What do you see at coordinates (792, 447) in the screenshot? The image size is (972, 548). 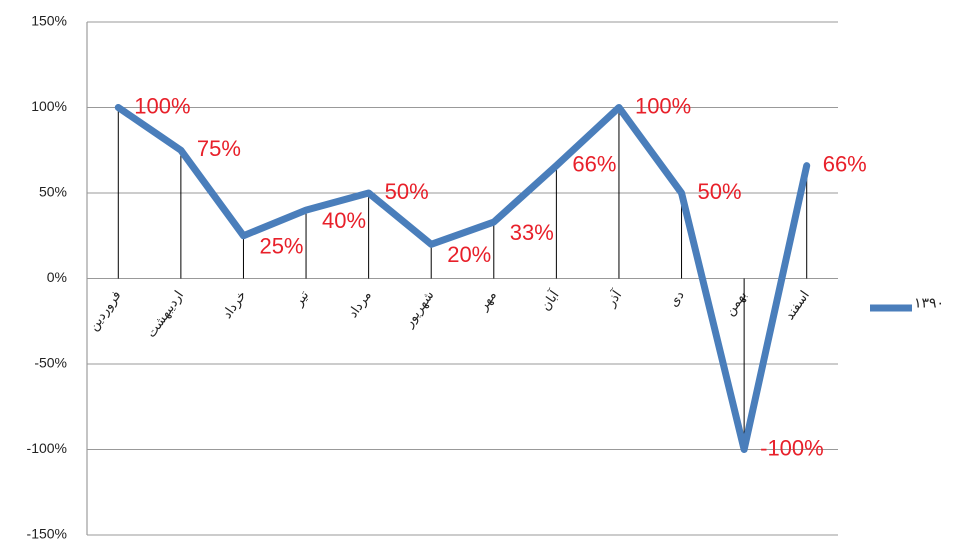 I see `data-label: -100%` at bounding box center [792, 447].